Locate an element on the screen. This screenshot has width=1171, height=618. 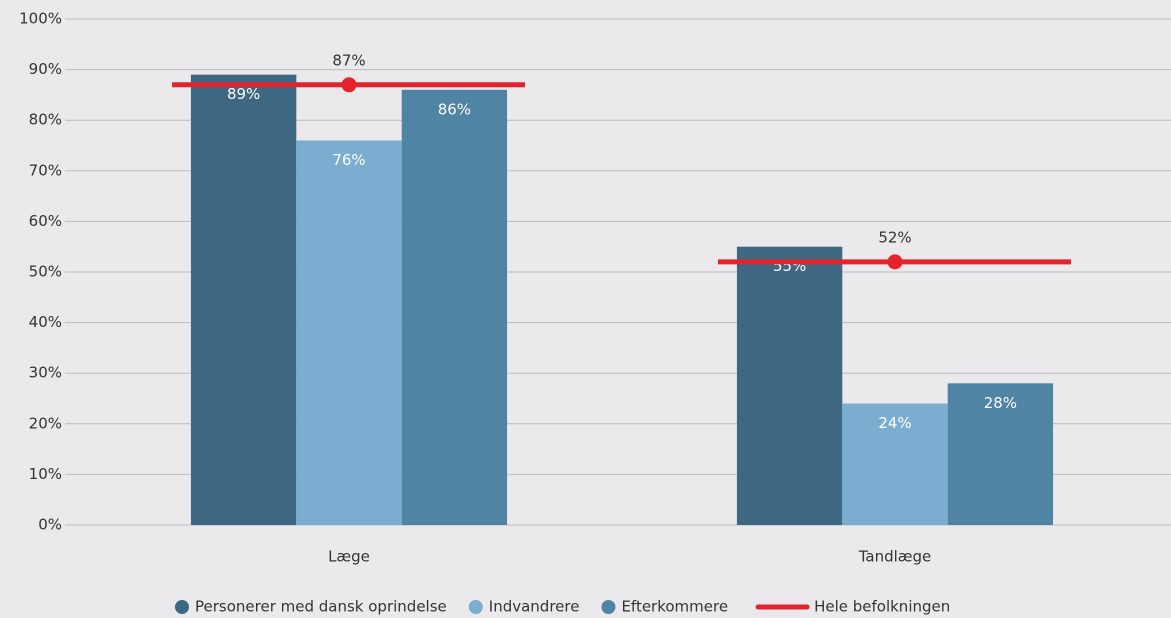
data-label: 86% is located at coordinates (454, 109).